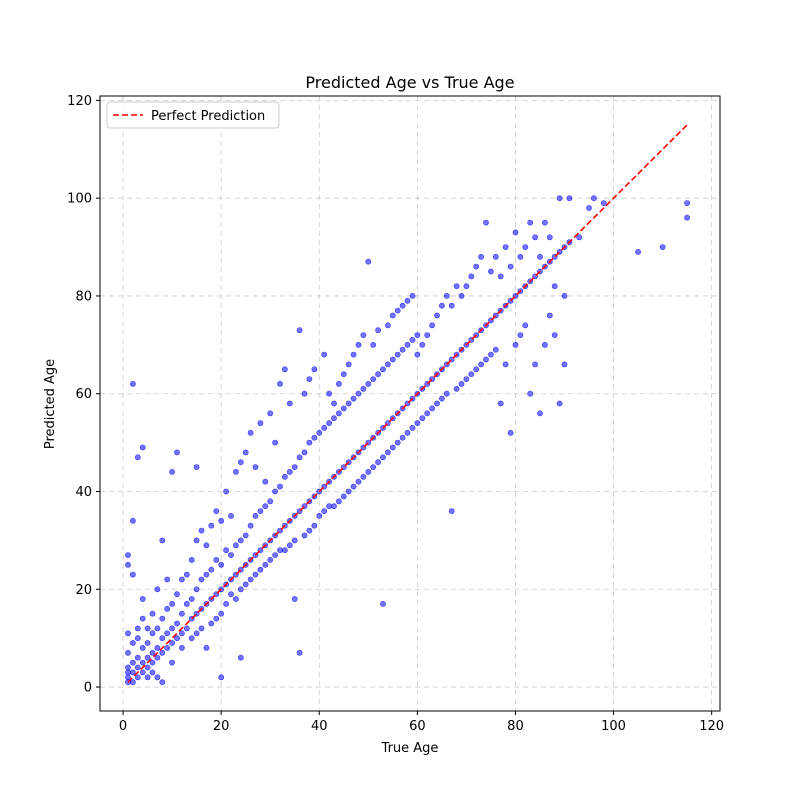 The width and height of the screenshot is (800, 800). I want to click on y-tick-label: 60, so click(83, 394).